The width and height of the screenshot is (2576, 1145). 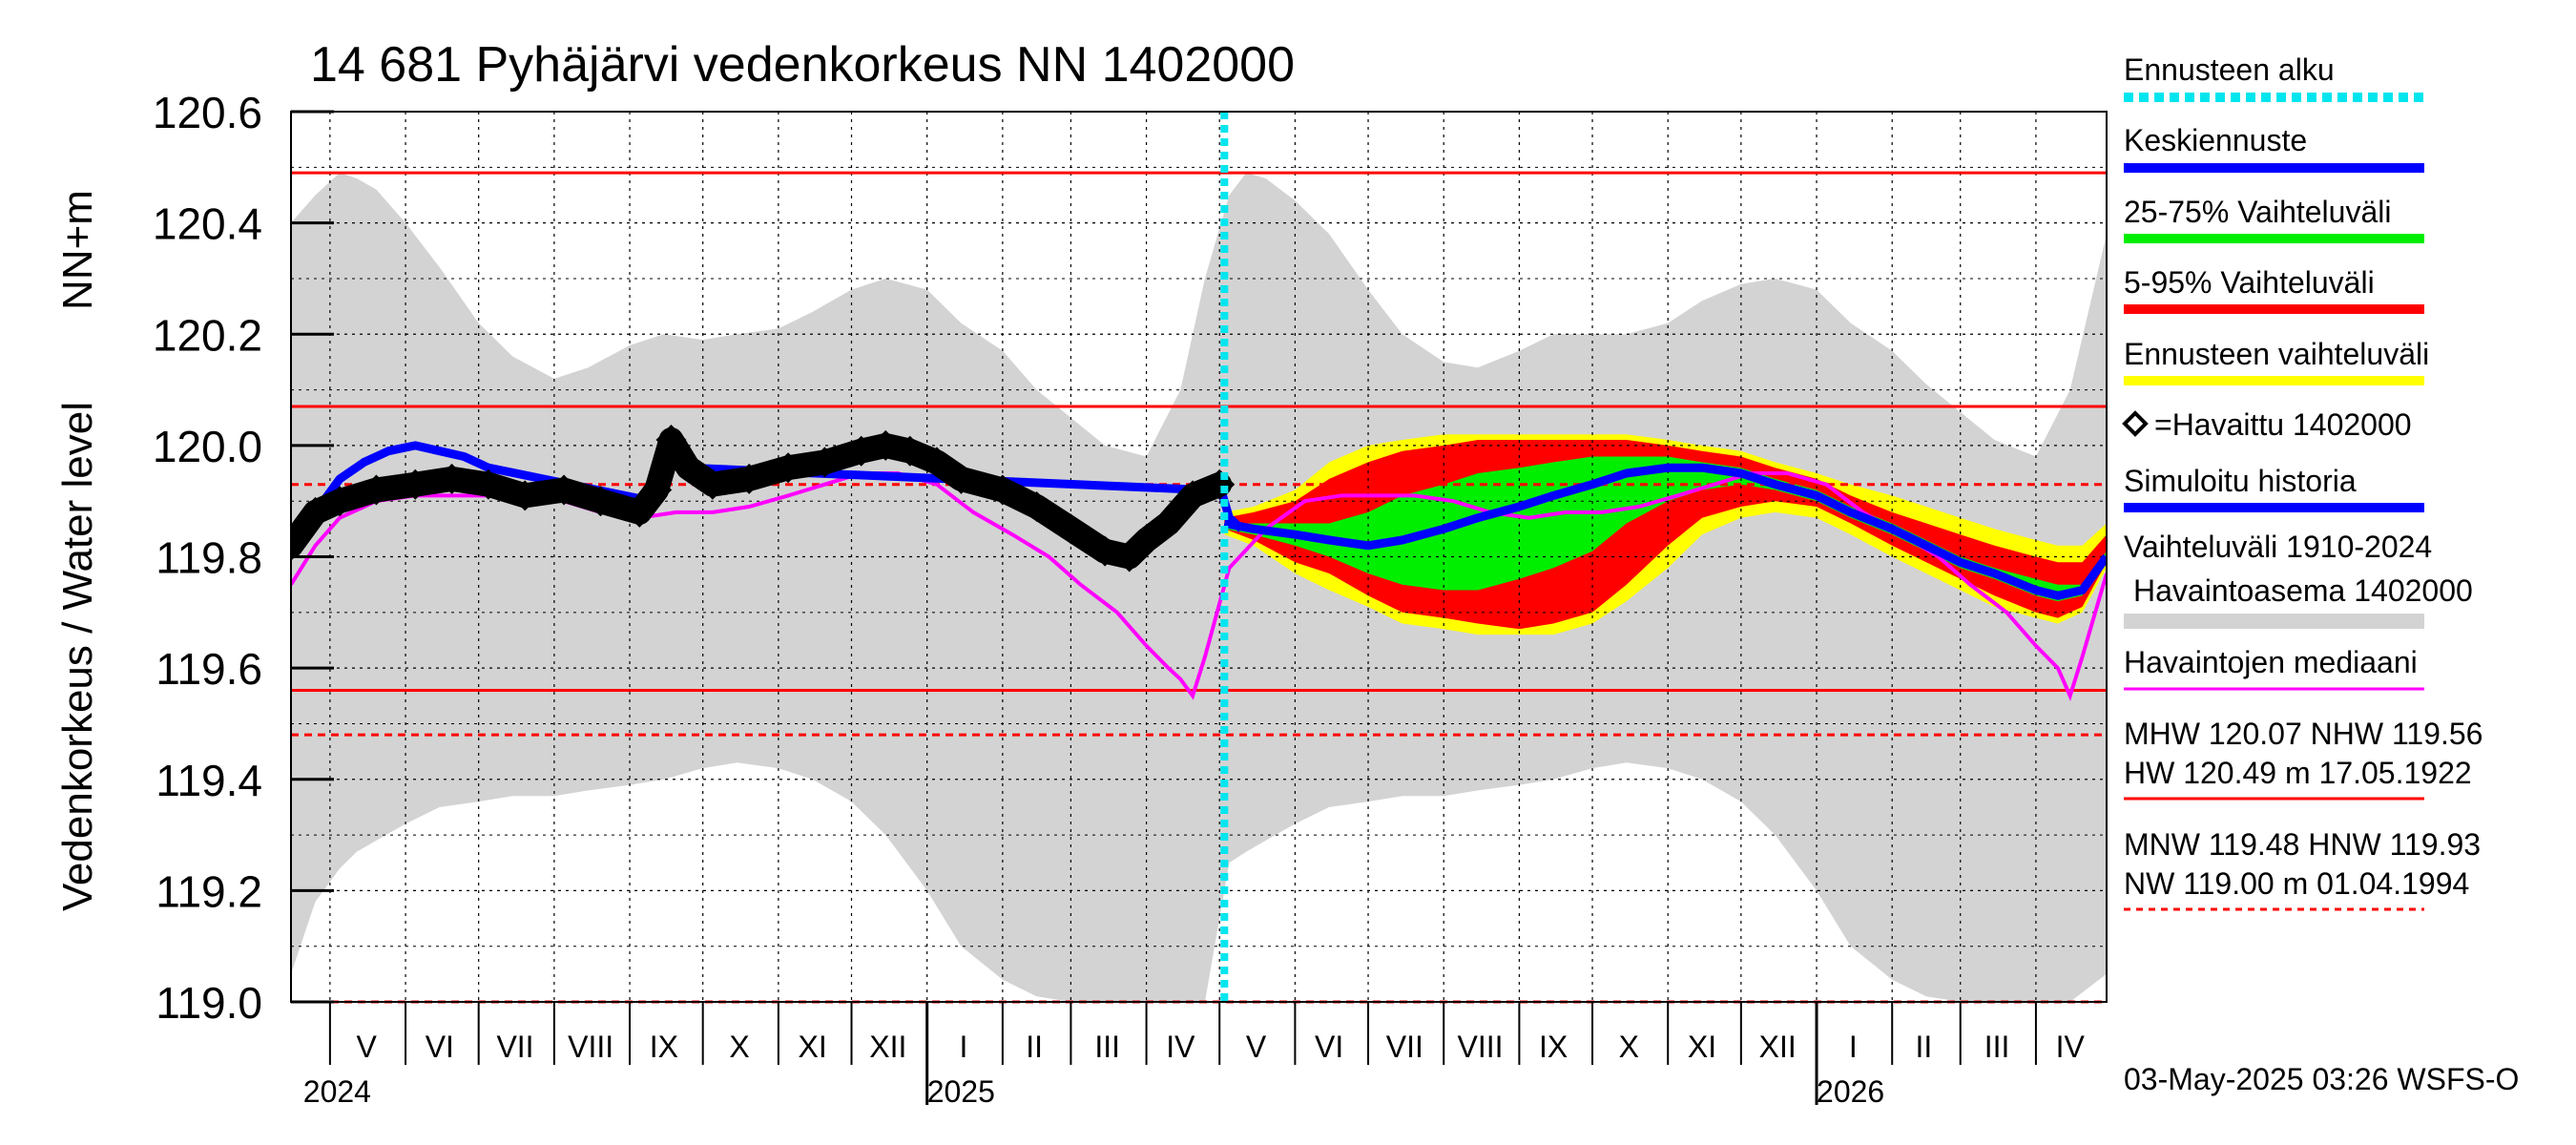 I want to click on year-label: 2025, so click(x=961, y=1091).